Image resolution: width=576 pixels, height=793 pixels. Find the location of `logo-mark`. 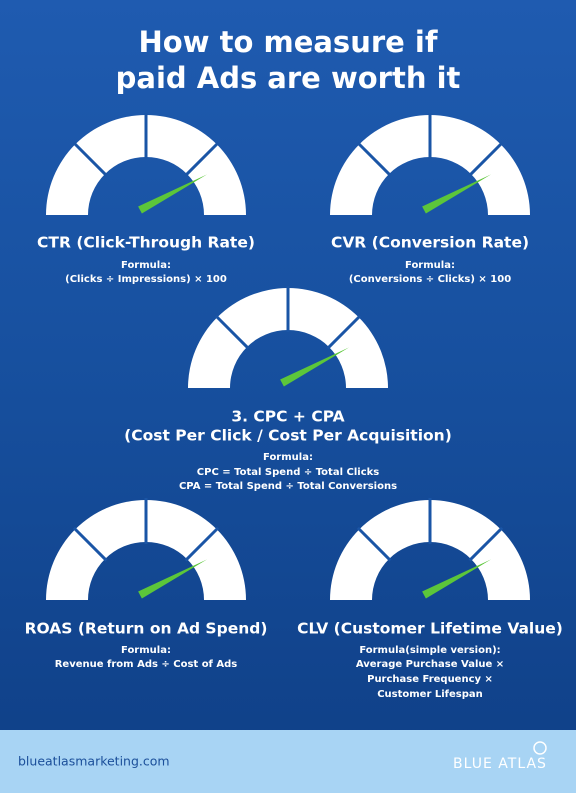

logo-mark is located at coordinates (540, 748).